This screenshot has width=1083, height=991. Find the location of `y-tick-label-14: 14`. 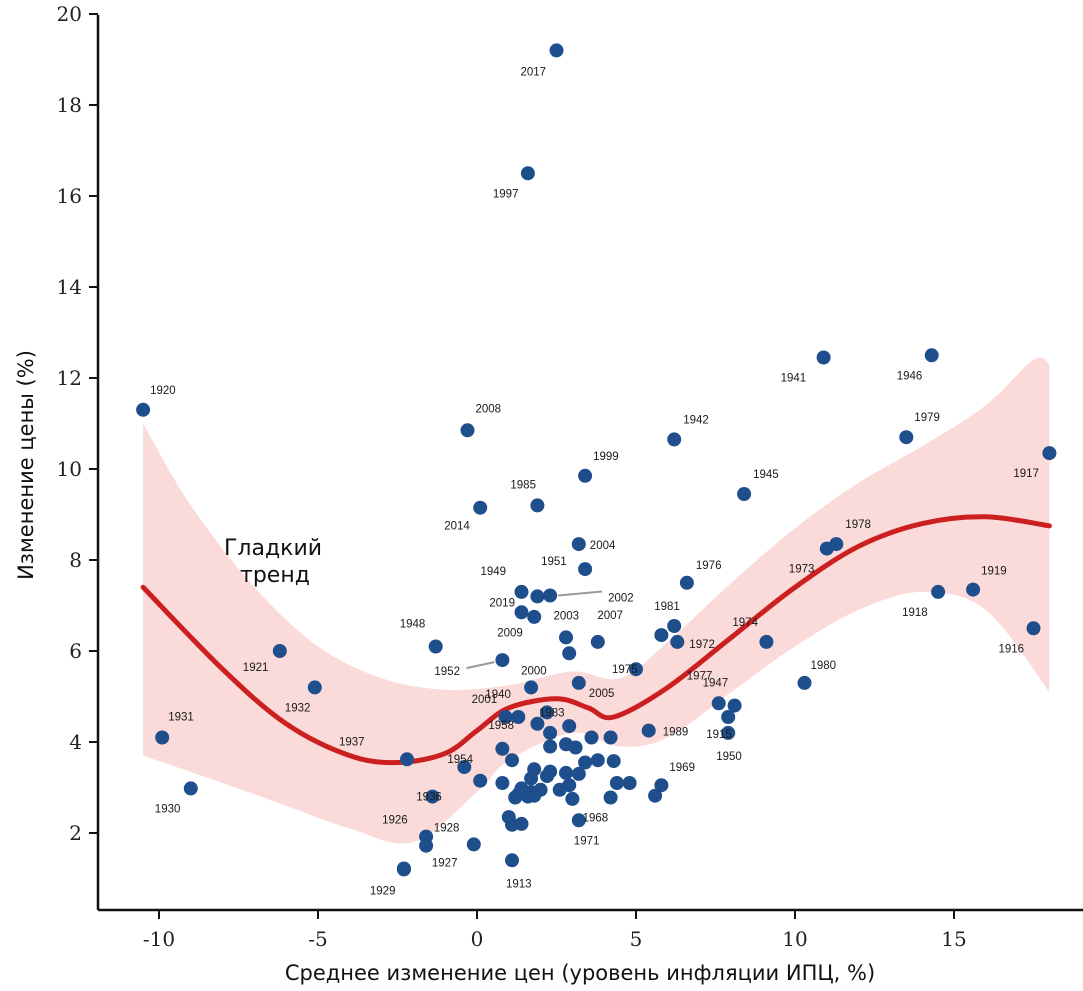

y-tick-label-14: 14 is located at coordinates (69, 287).